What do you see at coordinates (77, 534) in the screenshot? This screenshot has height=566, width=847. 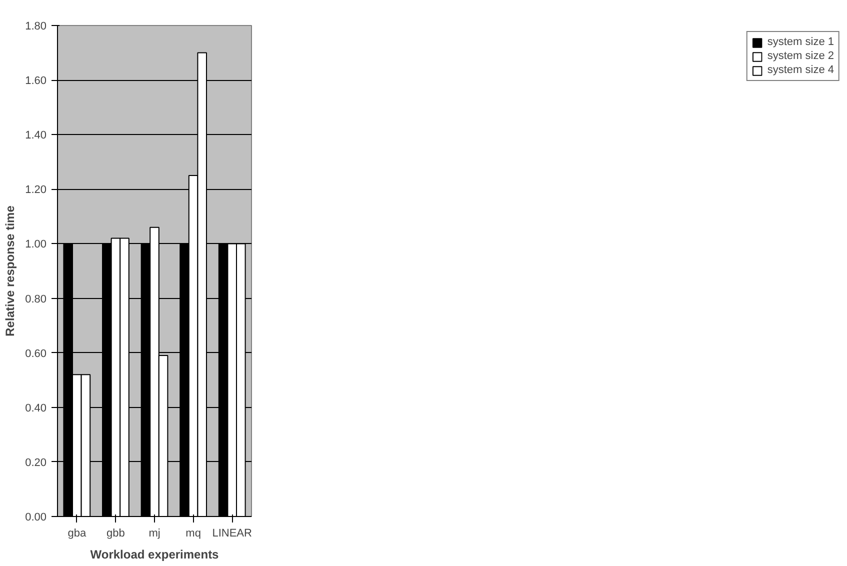 I see `x-tick-label: gba` at bounding box center [77, 534].